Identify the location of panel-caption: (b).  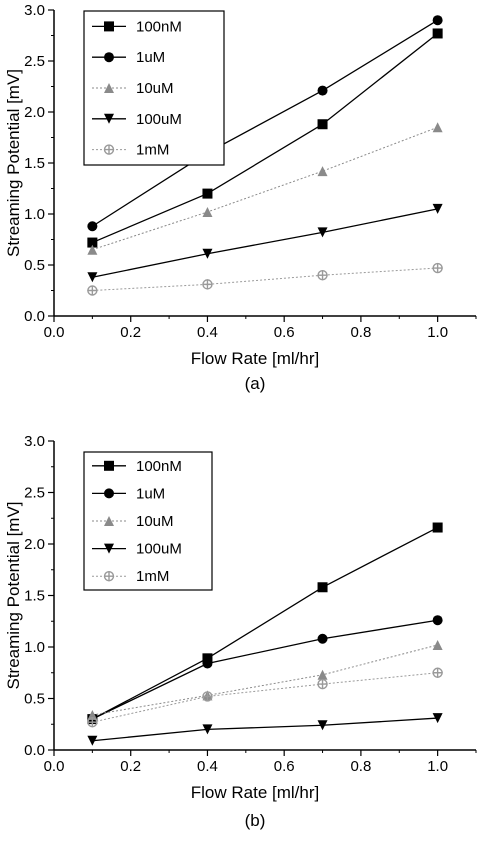
(255, 820).